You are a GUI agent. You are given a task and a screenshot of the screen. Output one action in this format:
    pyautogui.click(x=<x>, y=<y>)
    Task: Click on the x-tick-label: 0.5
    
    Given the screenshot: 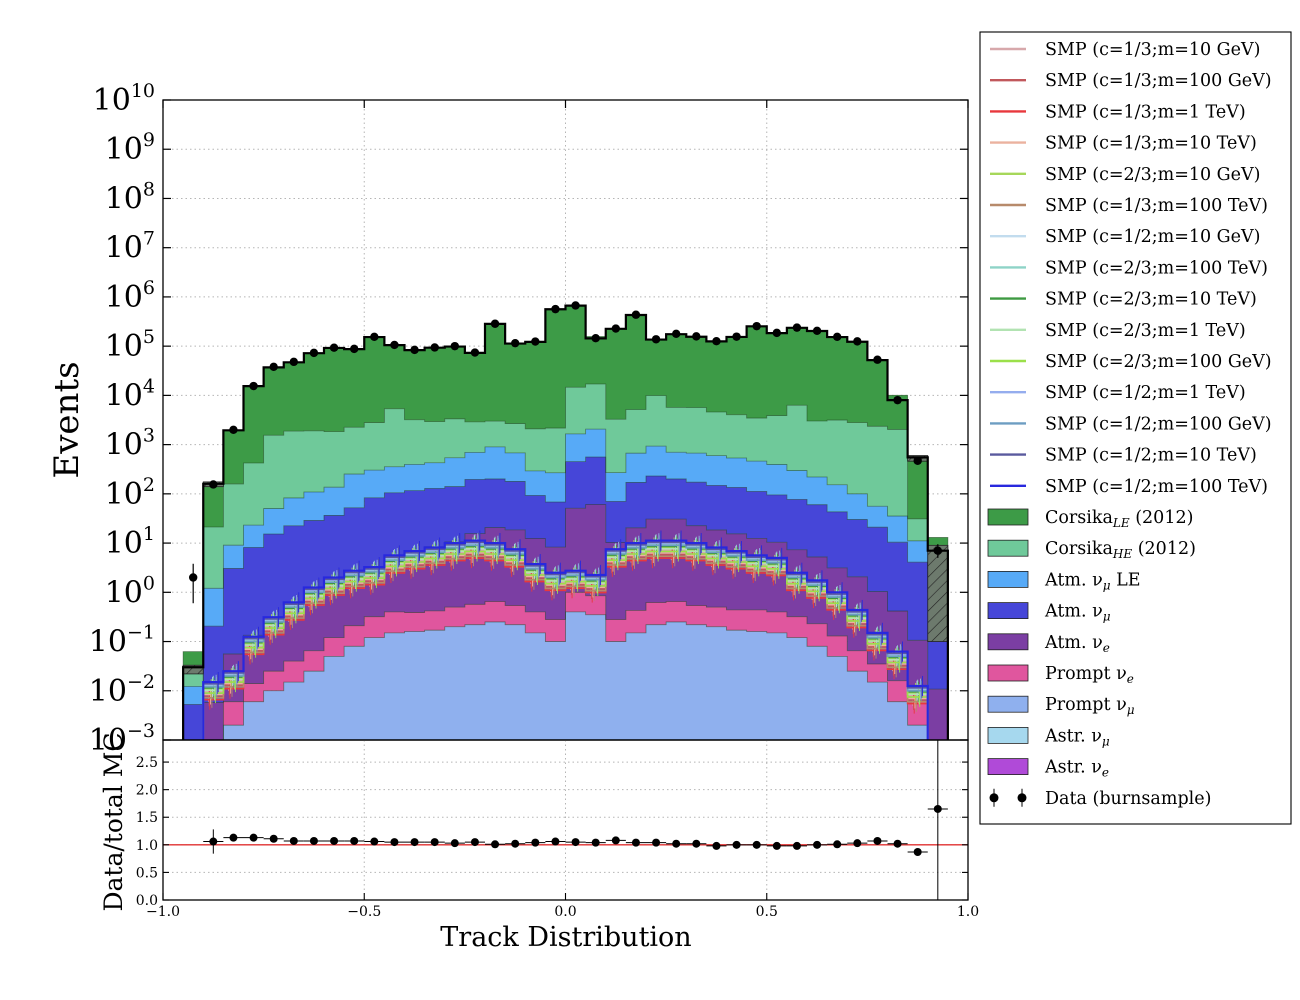 What is the action you would take?
    pyautogui.click(x=767, y=912)
    